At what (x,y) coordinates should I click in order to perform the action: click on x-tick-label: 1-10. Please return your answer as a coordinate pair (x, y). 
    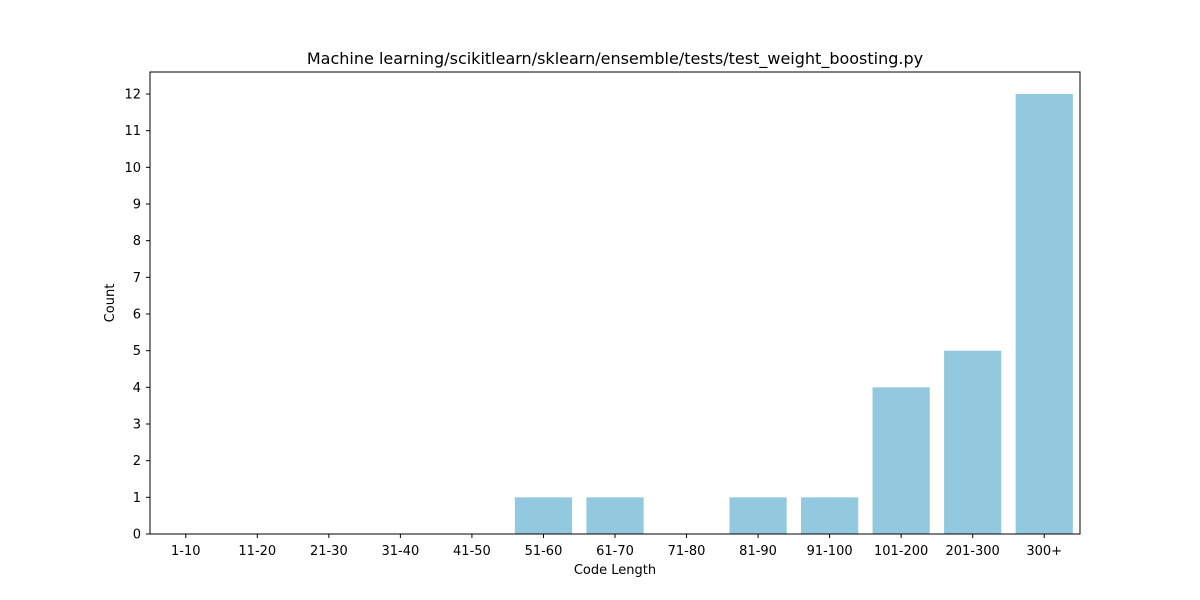
    Looking at the image, I should click on (186, 551).